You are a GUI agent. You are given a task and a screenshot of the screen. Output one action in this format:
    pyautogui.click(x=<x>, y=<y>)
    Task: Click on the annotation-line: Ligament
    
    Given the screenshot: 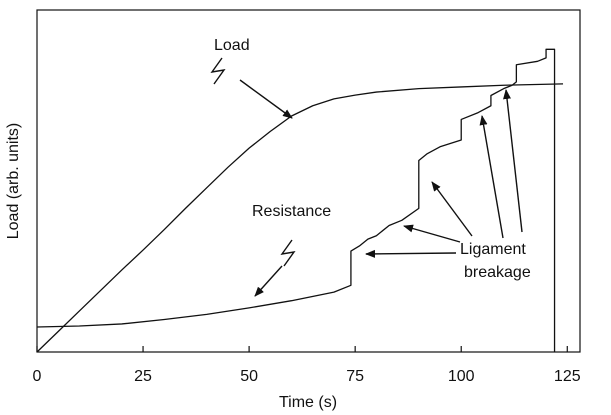 What is the action you would take?
    pyautogui.click(x=493, y=249)
    